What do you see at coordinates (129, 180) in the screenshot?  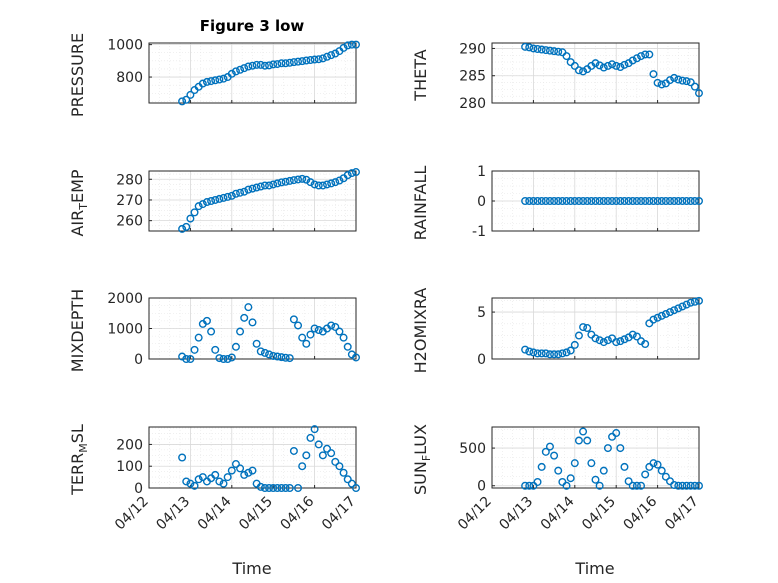 I see `y-tick-label: 280` at bounding box center [129, 180].